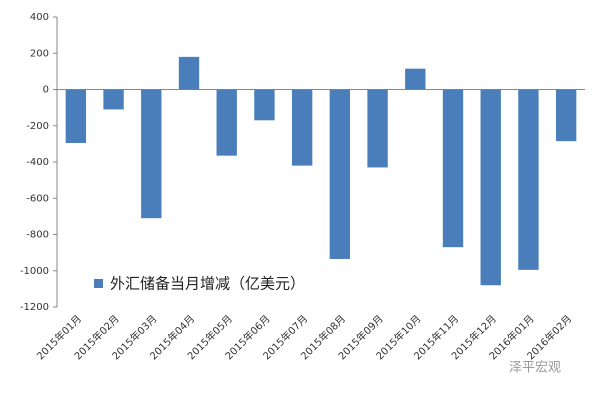  What do you see at coordinates (37, 235) in the screenshot?
I see `y-tick-label: -800` at bounding box center [37, 235].